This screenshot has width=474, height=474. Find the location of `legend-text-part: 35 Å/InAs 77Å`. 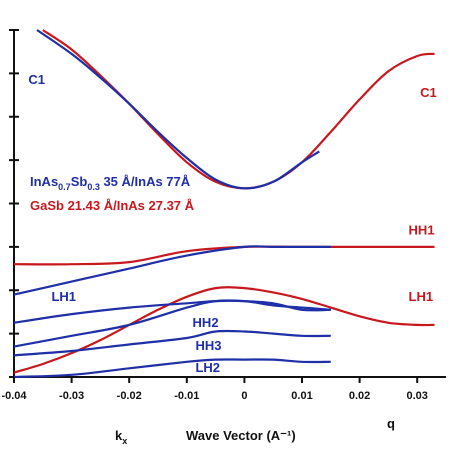

legend-text-part: 35 Å/InAs 77Å is located at coordinates (145, 181).